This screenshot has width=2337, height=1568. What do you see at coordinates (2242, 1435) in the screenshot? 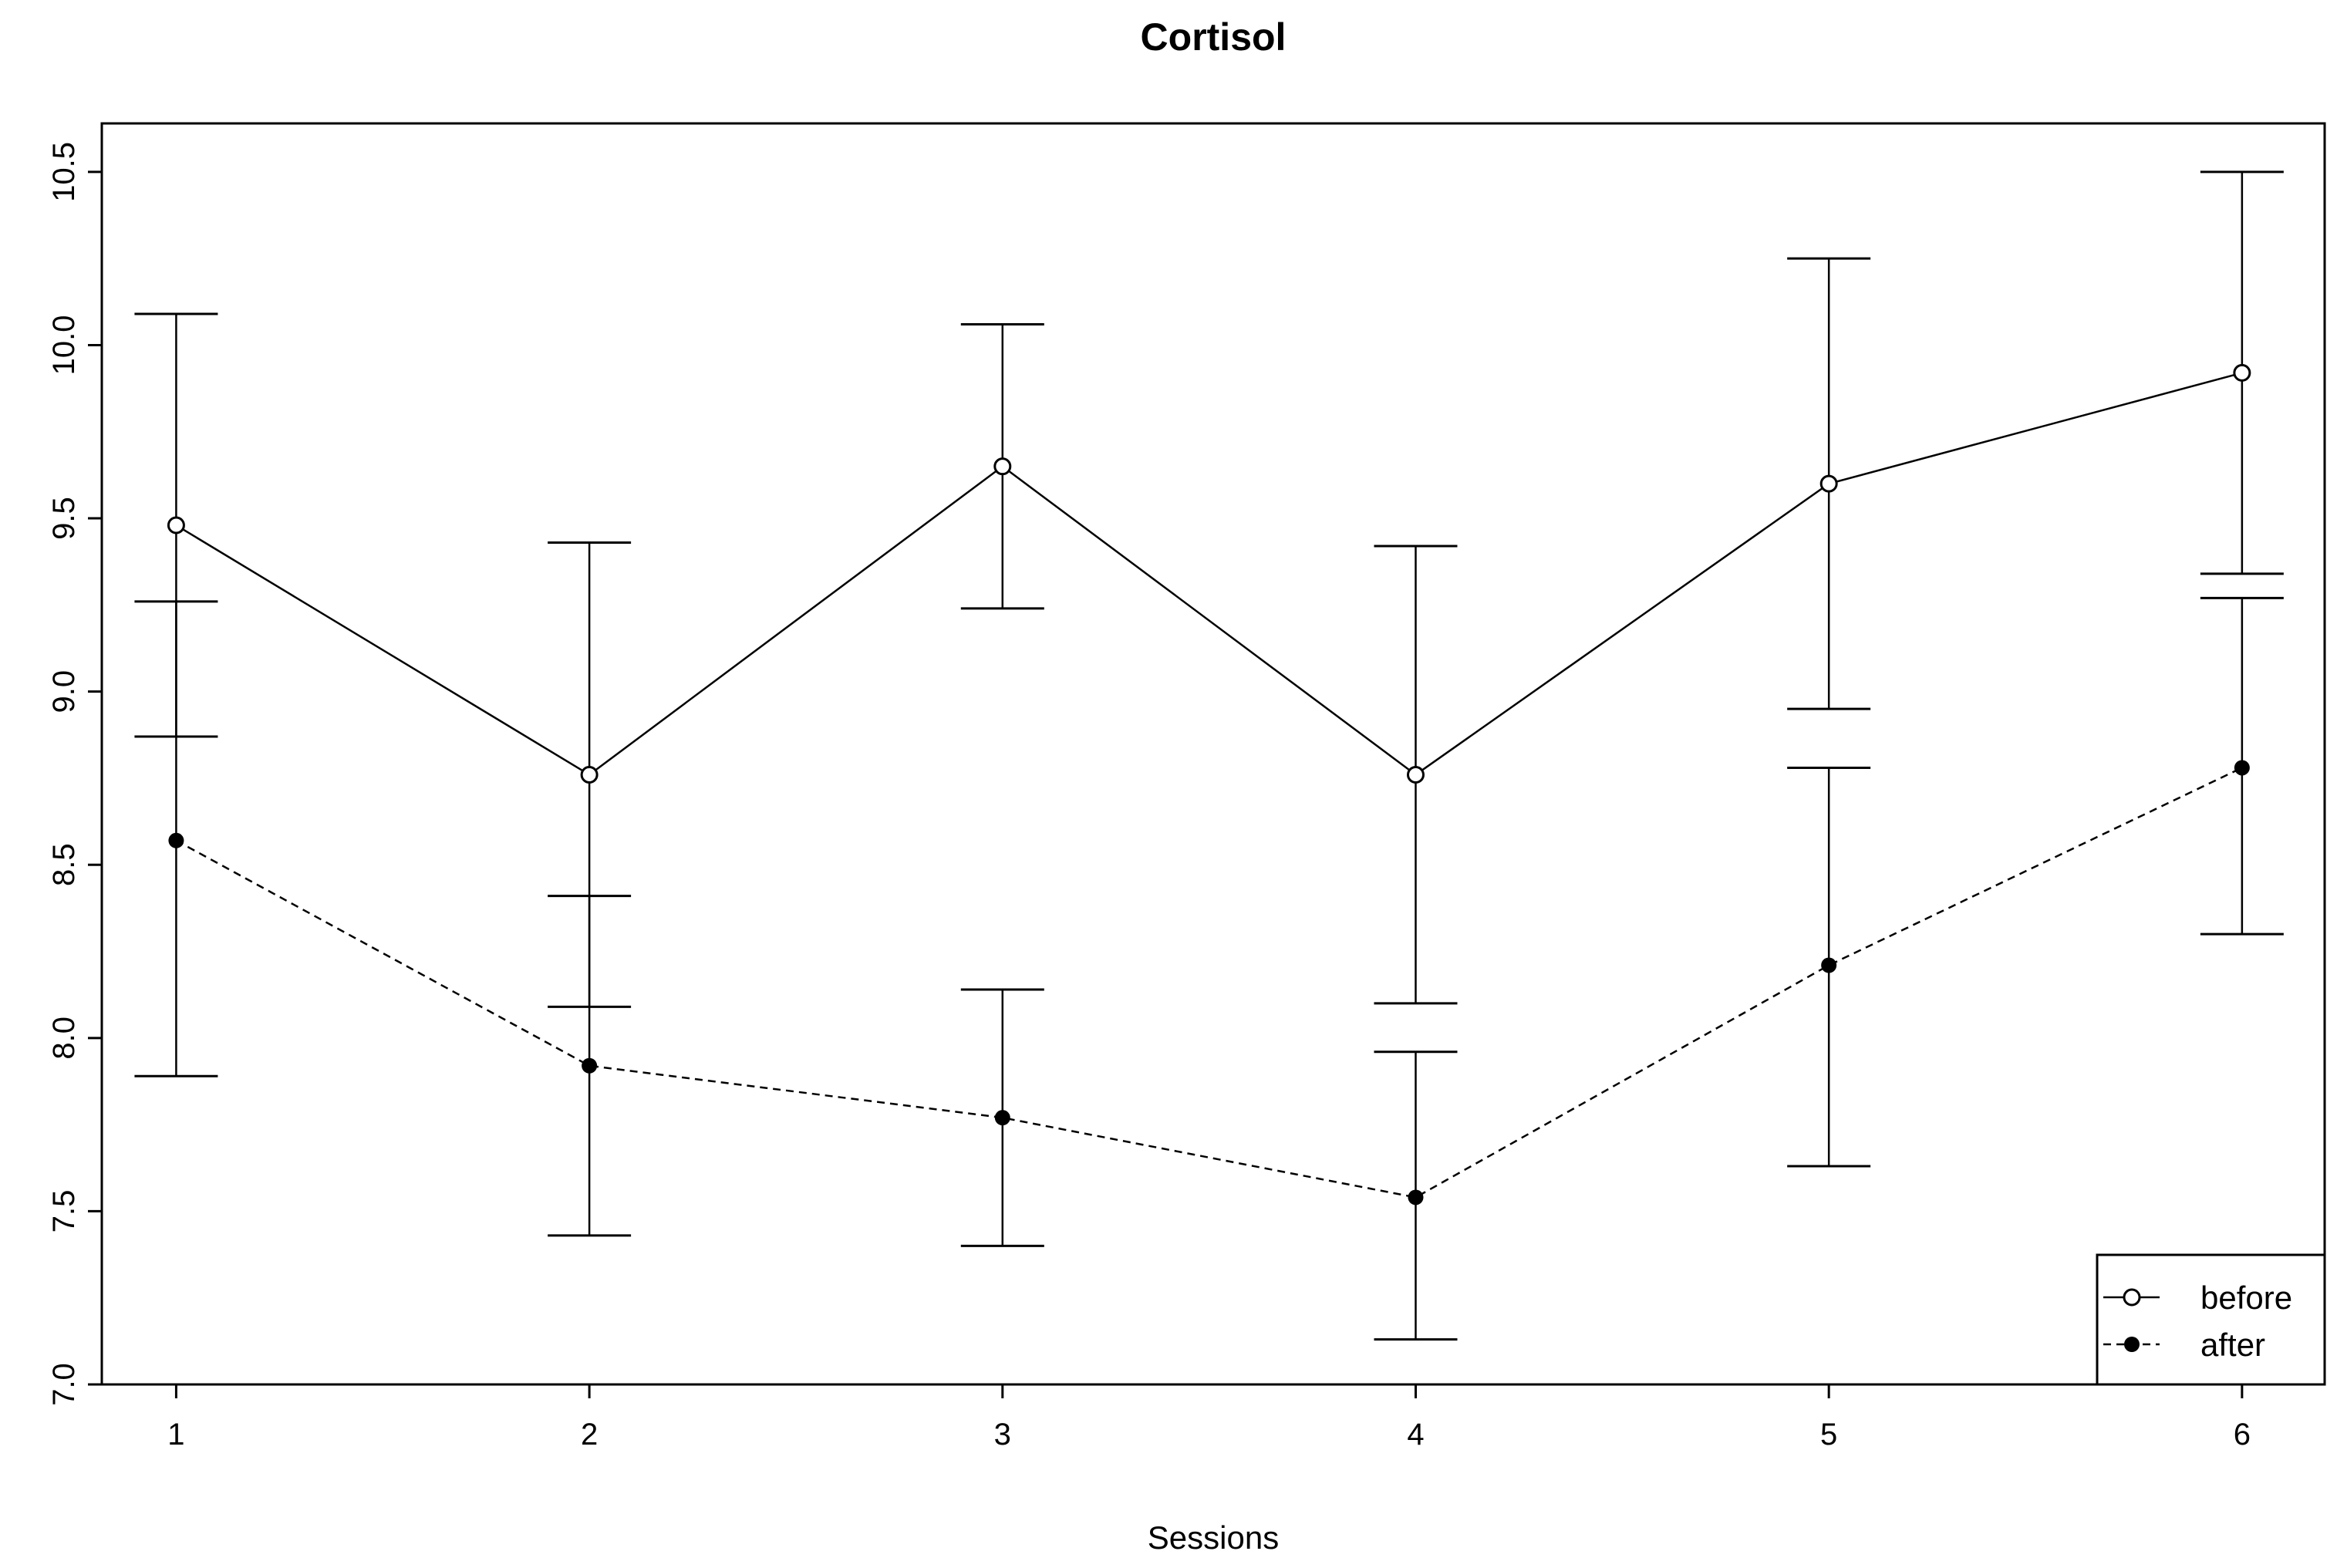
I see `x-tick-label-5: 6` at bounding box center [2242, 1435].